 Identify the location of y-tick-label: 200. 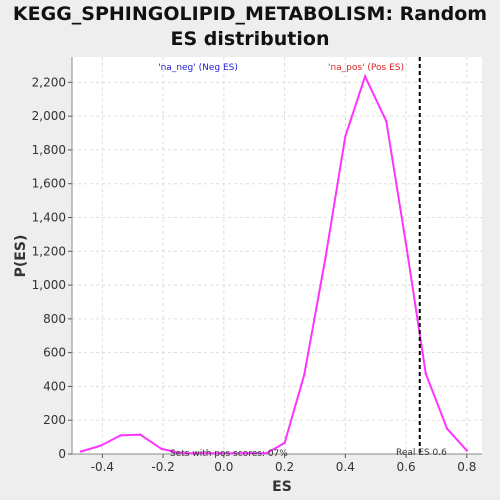
(54, 420).